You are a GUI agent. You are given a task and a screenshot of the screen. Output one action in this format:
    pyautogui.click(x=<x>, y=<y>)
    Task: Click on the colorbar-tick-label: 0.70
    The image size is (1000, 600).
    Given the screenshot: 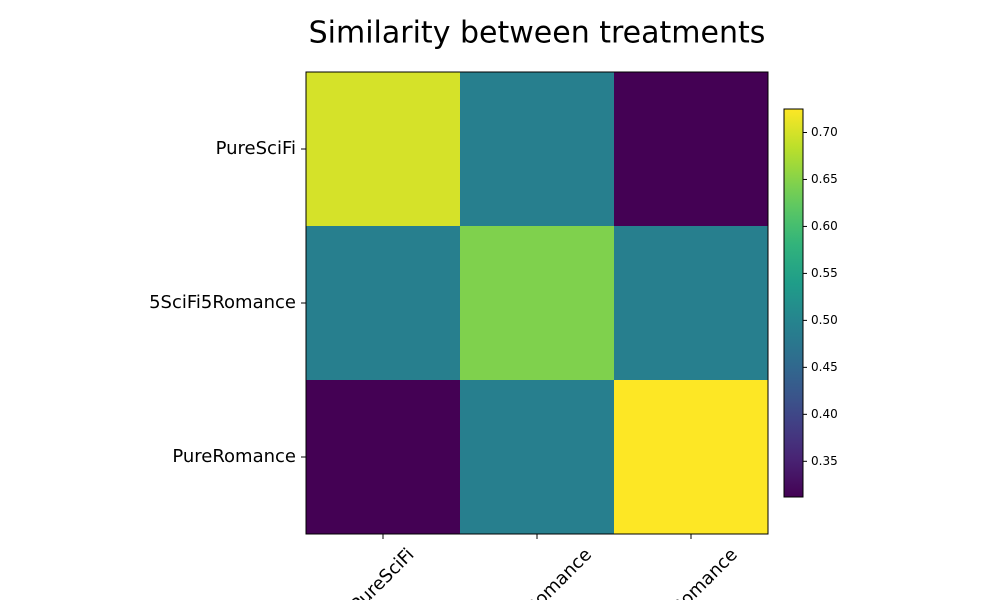 What is the action you would take?
    pyautogui.click(x=824, y=132)
    